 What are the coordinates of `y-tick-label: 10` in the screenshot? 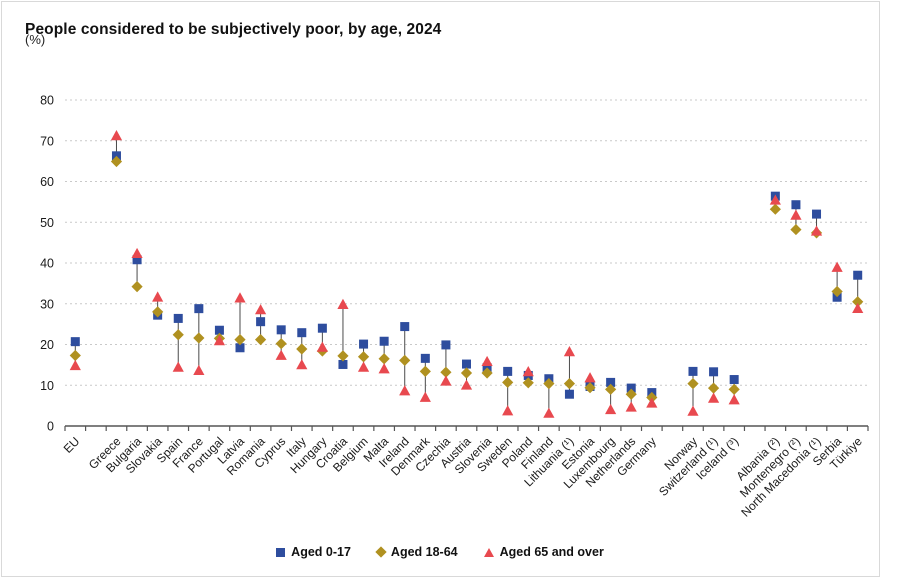 It's located at (47, 386).